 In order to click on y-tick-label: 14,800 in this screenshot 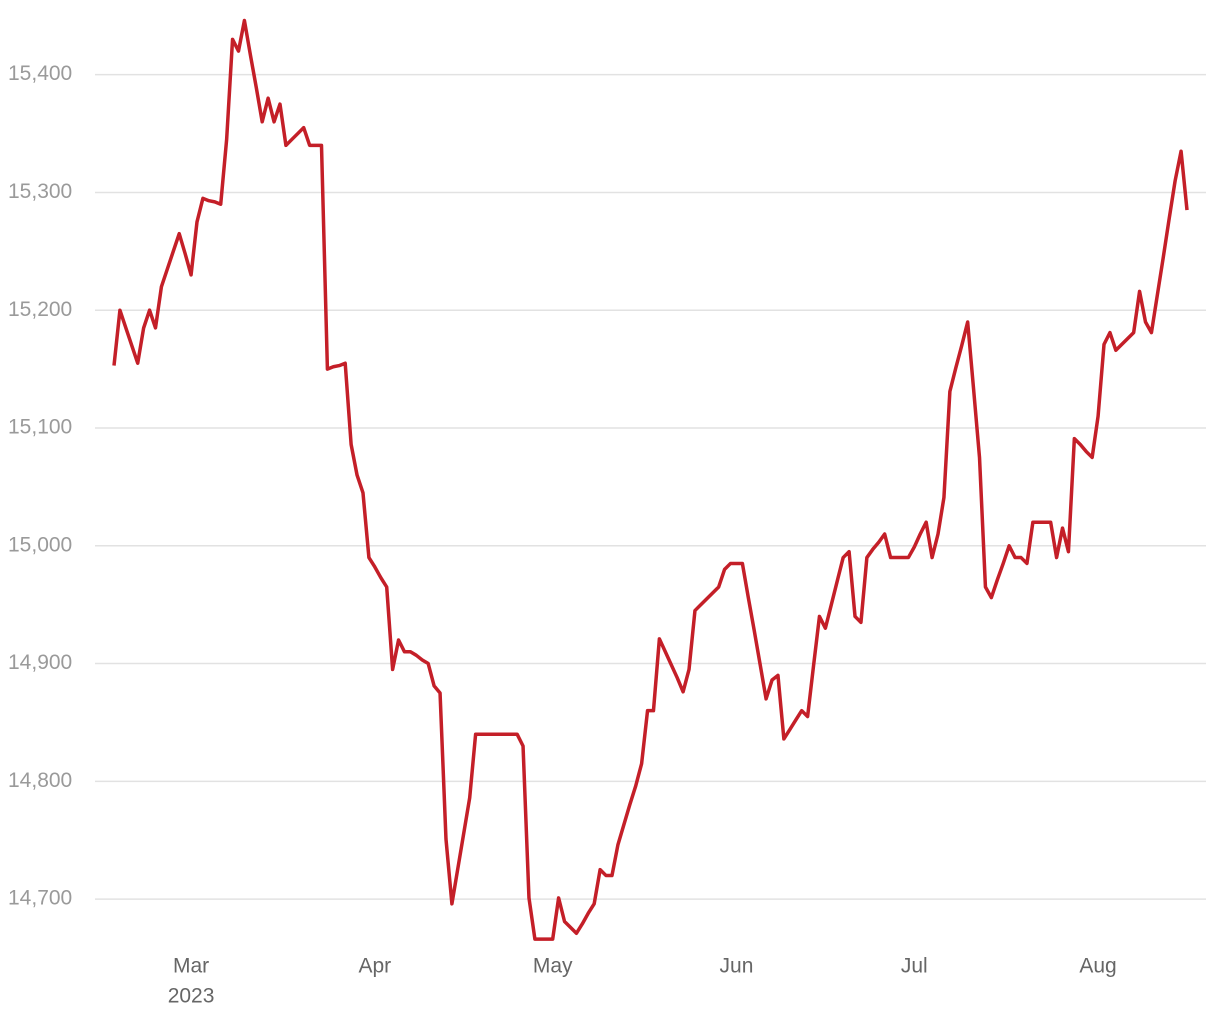, I will do `click(40, 780)`.